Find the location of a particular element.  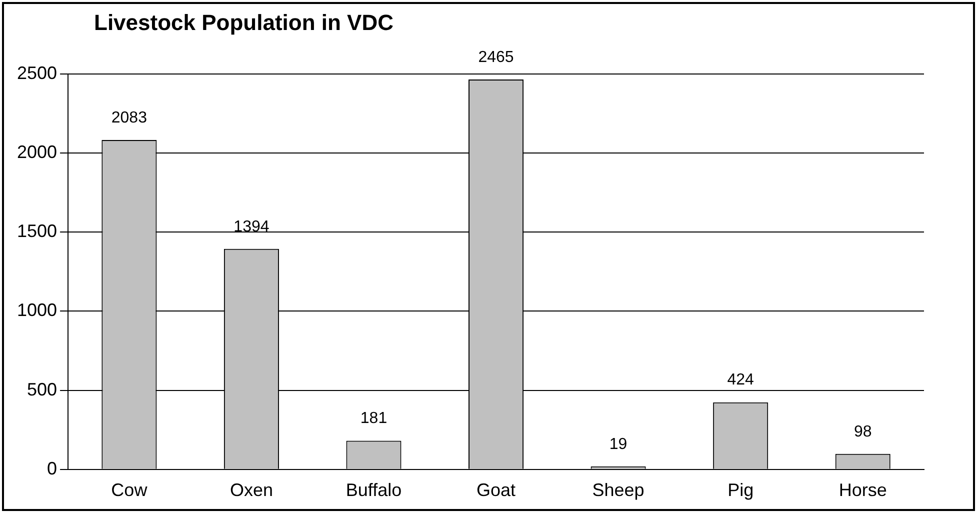

data-label: 19 is located at coordinates (618, 444).